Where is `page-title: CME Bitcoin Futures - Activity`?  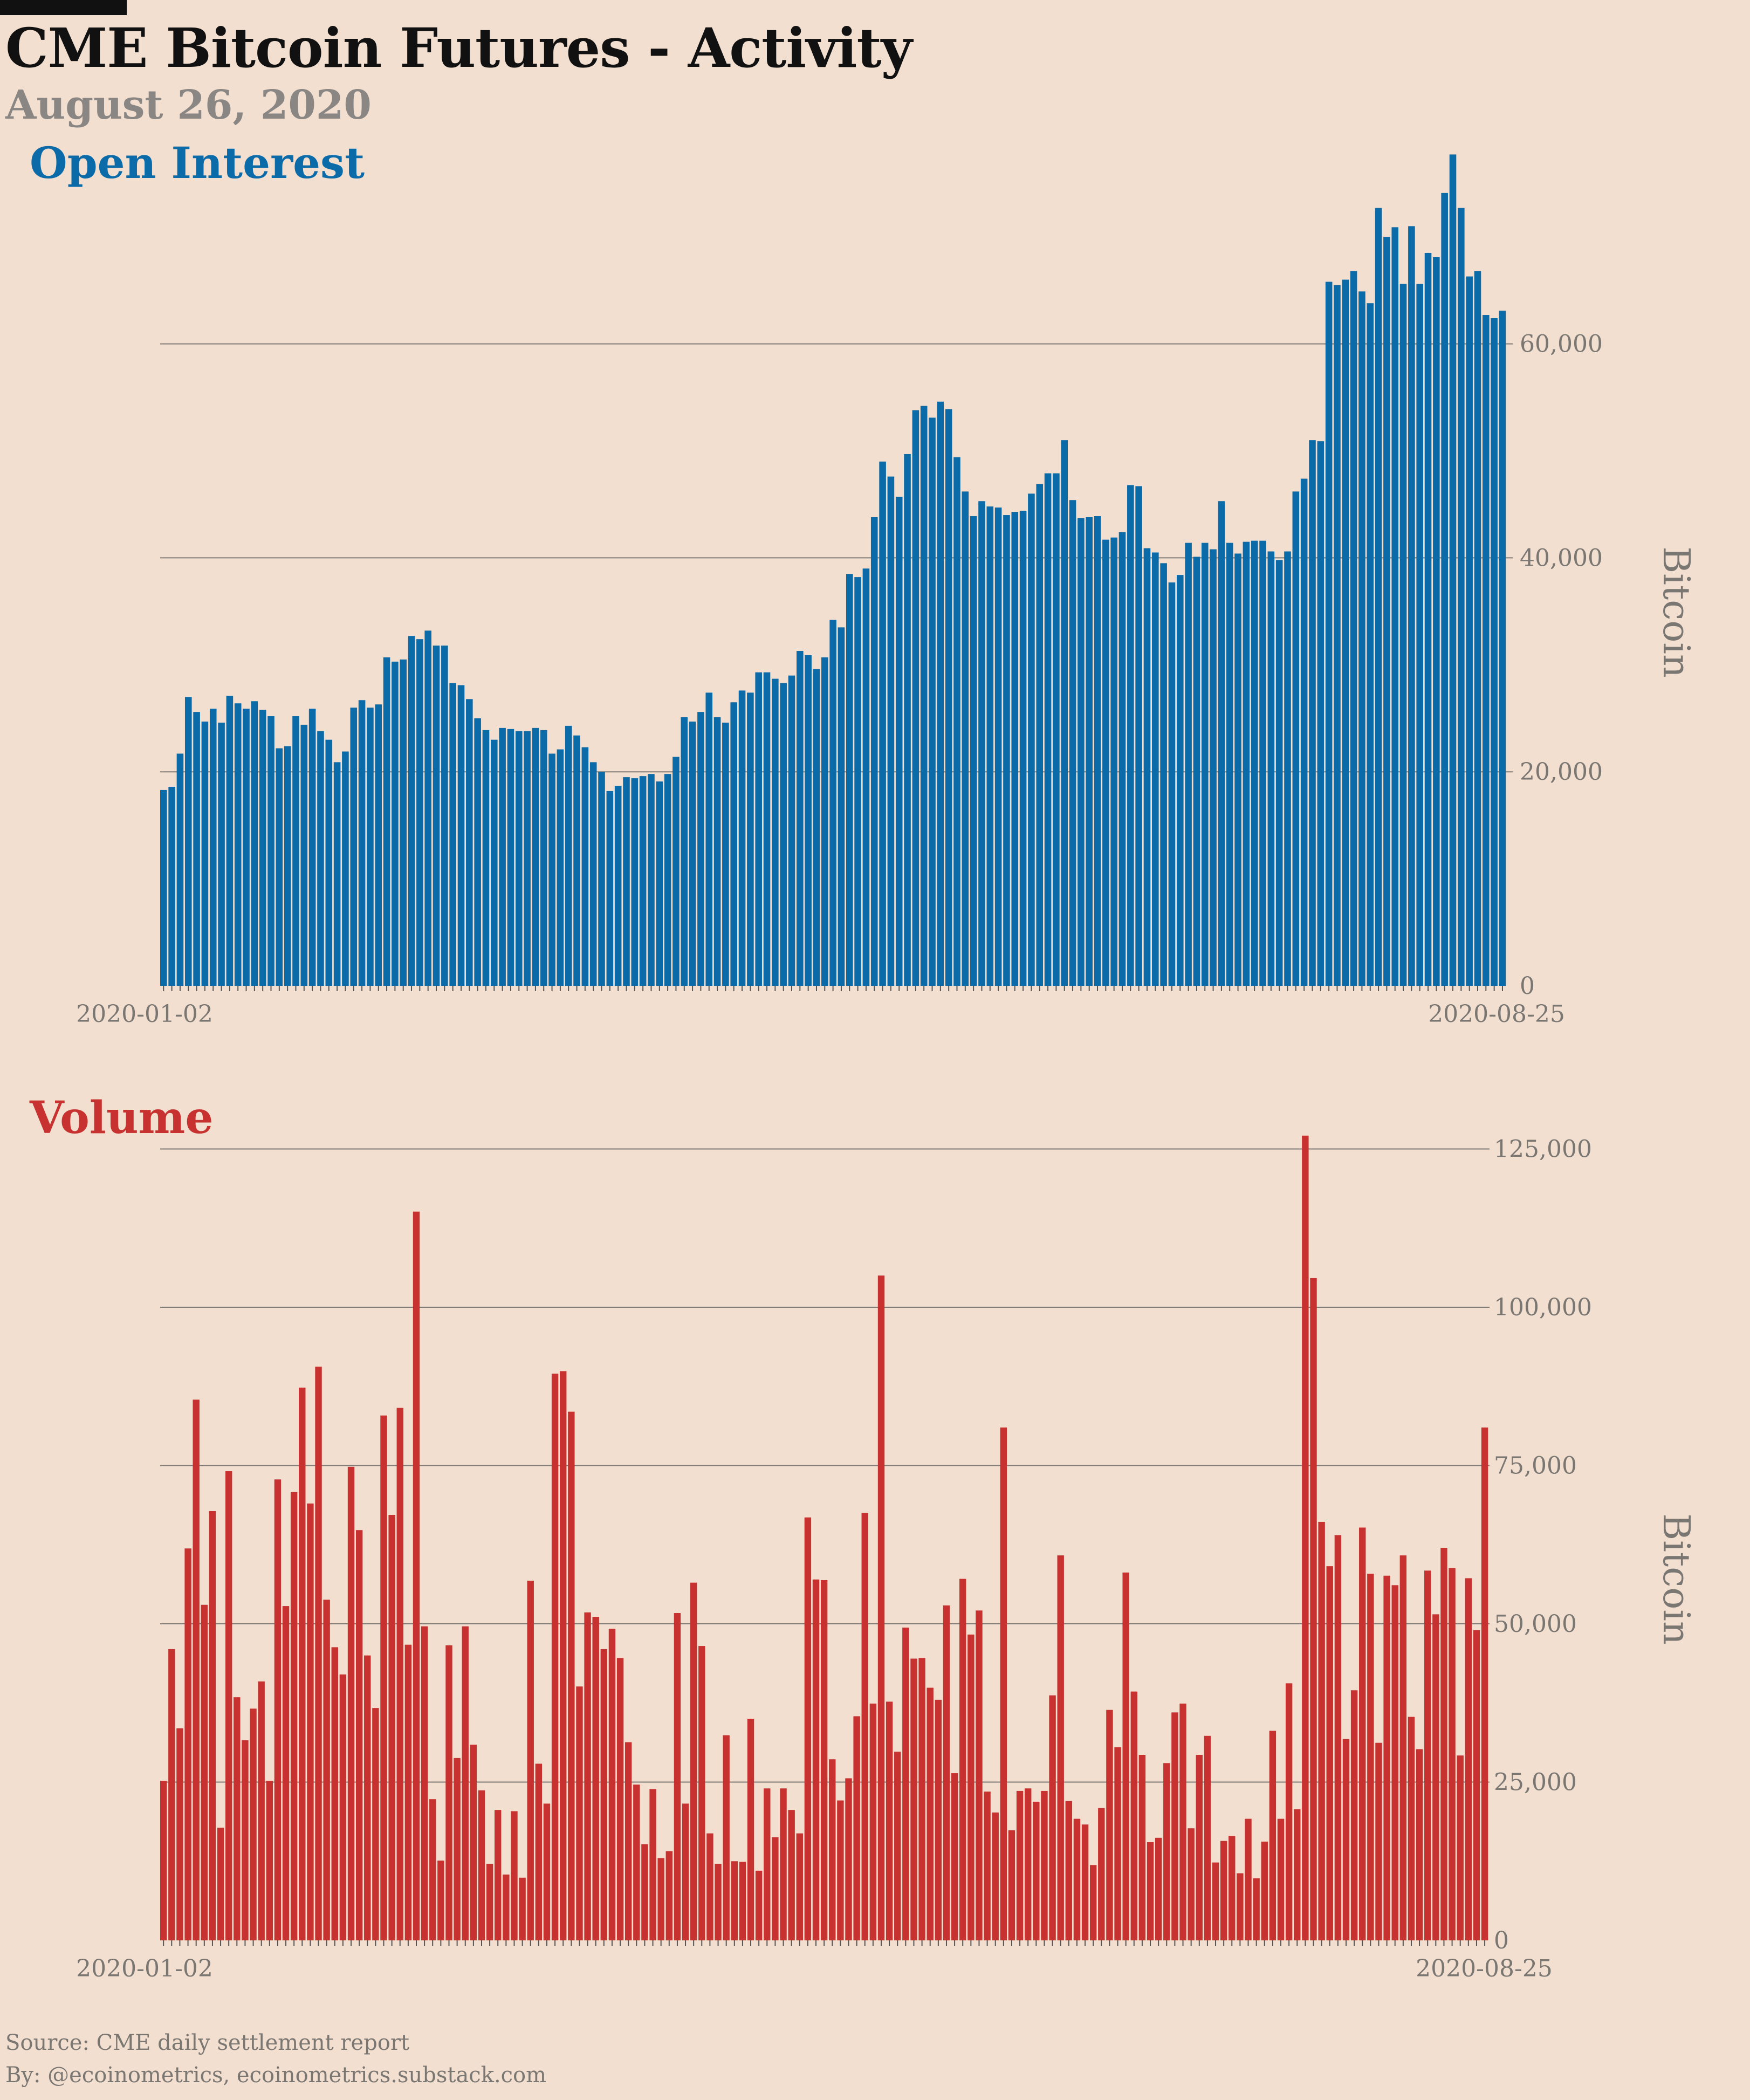 page-title: CME Bitcoin Futures - Activity is located at coordinates (459, 48).